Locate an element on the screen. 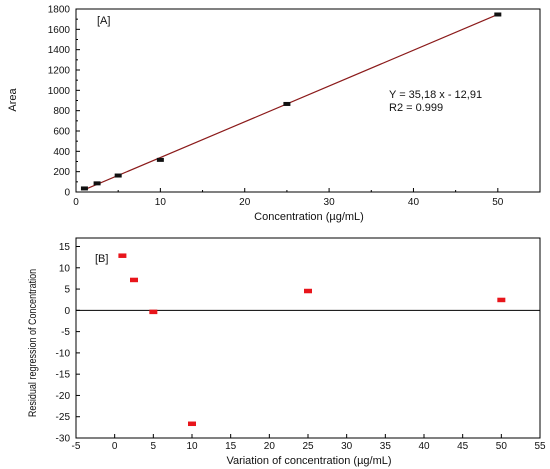 The height and width of the screenshot is (469, 550). panel-a-y-tick-label: 0 is located at coordinates (67, 193).